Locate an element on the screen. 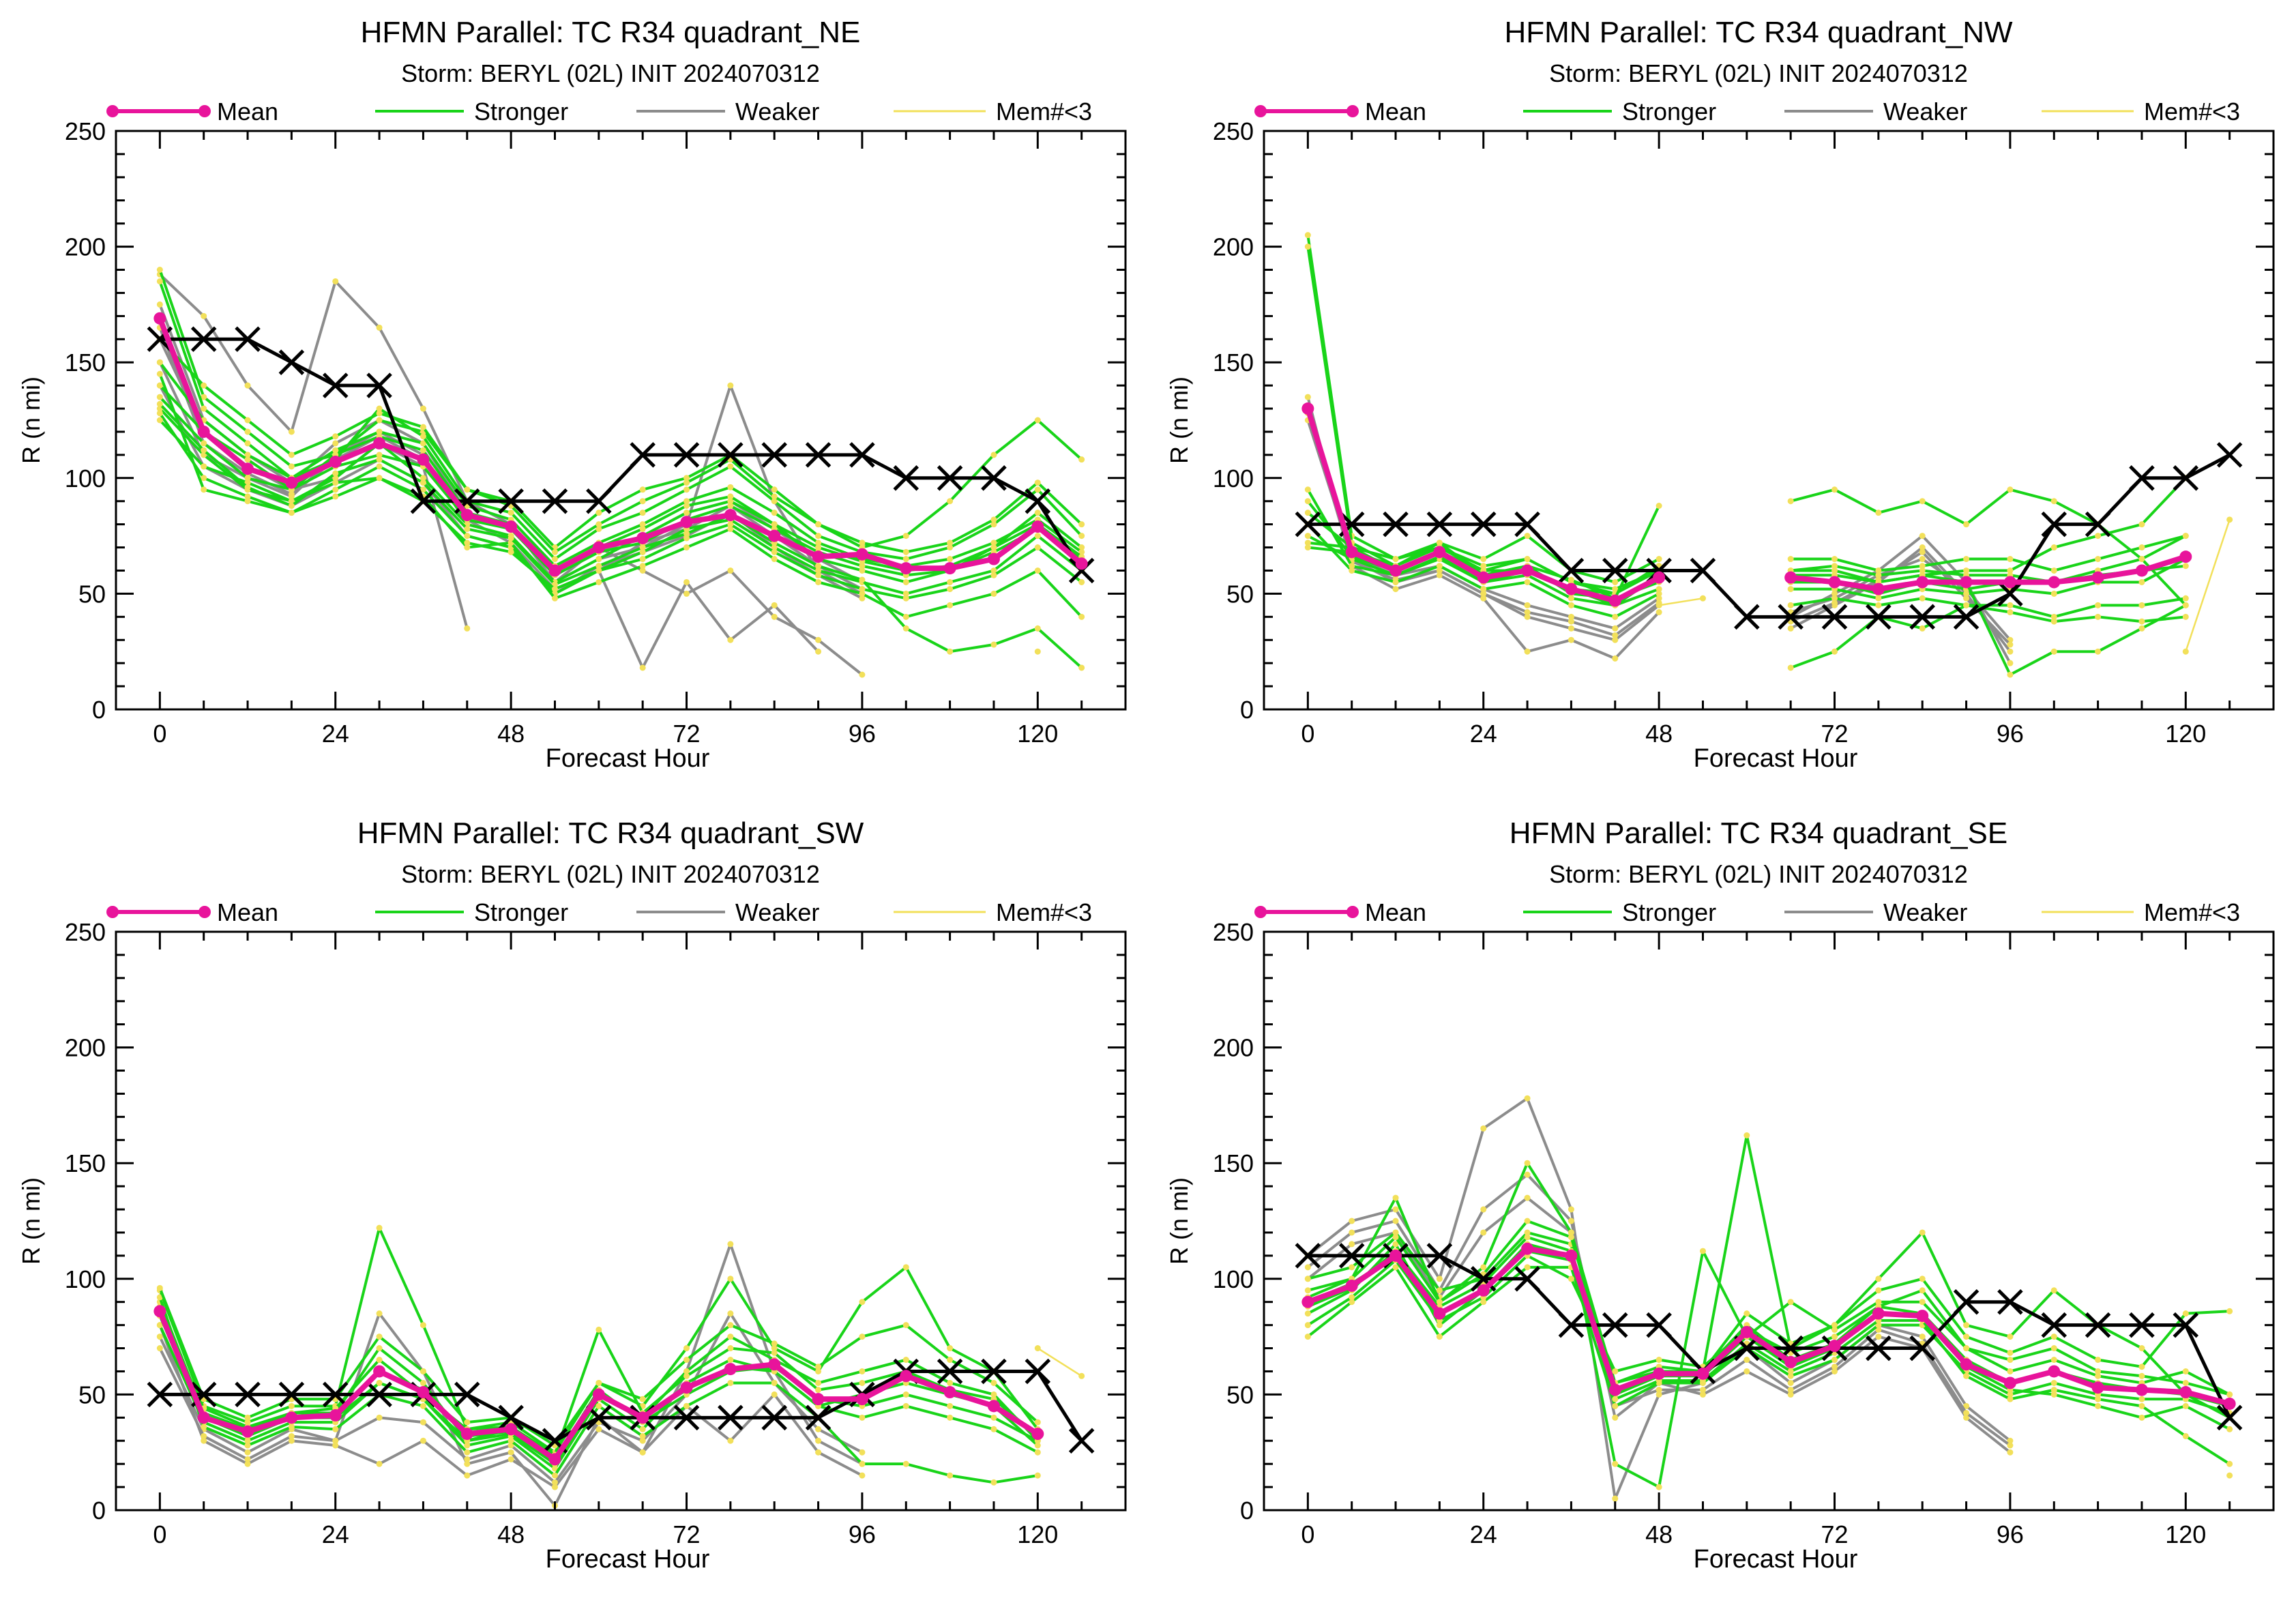 This screenshot has height=1605, width=2296. series-line-few_members is located at coordinates (1060, 1362).